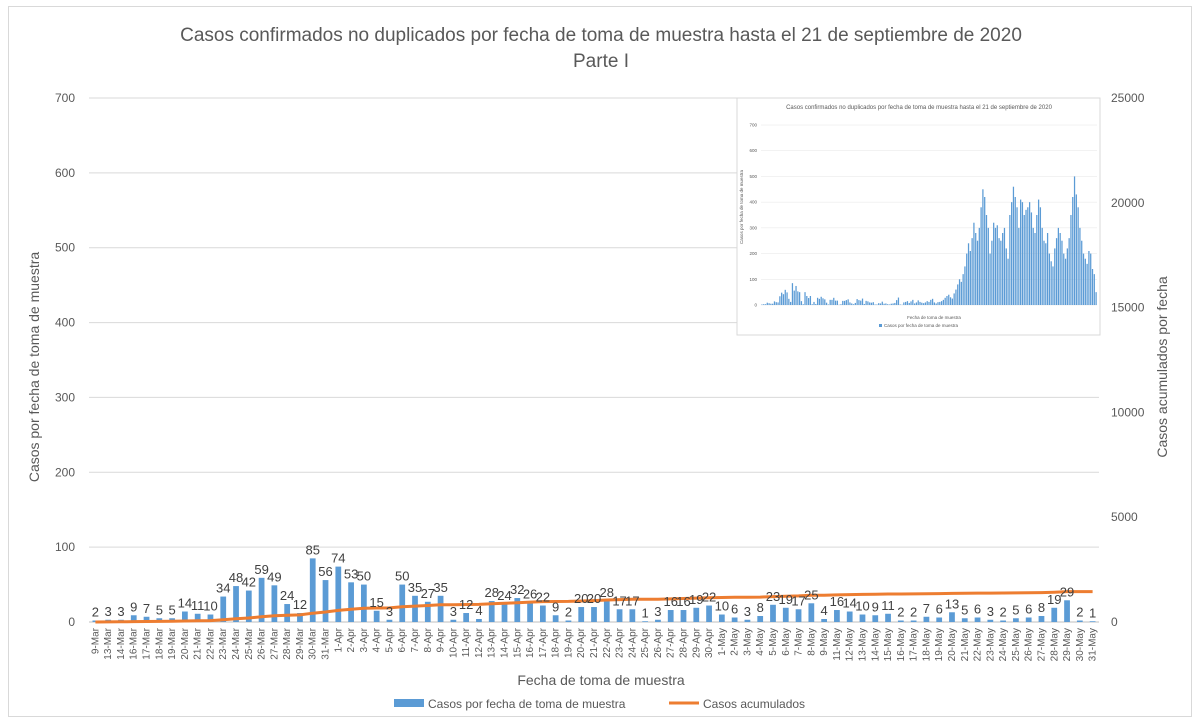 This screenshot has width=1200, height=723. What do you see at coordinates (753, 150) in the screenshot?
I see `inset-y-tick-label: 600` at bounding box center [753, 150].